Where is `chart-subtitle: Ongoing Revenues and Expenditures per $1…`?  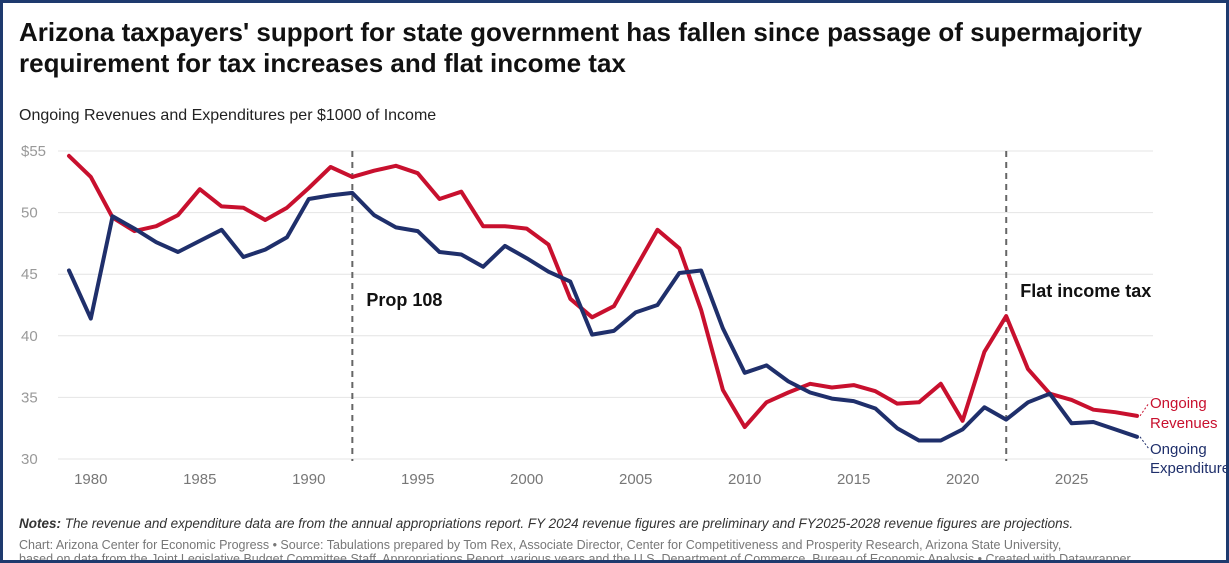
chart-subtitle: Ongoing Revenues and Expenditures per $1… is located at coordinates (228, 115).